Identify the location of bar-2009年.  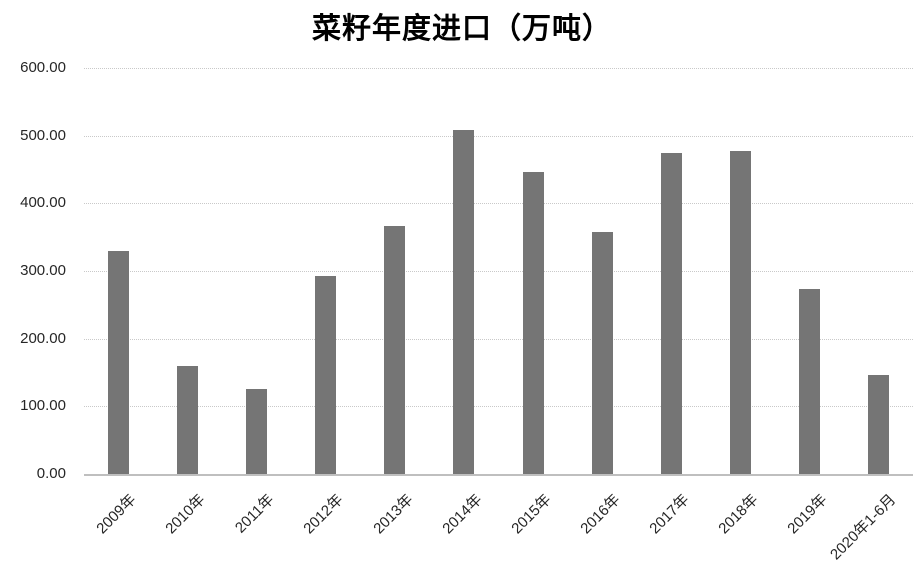
(119, 362).